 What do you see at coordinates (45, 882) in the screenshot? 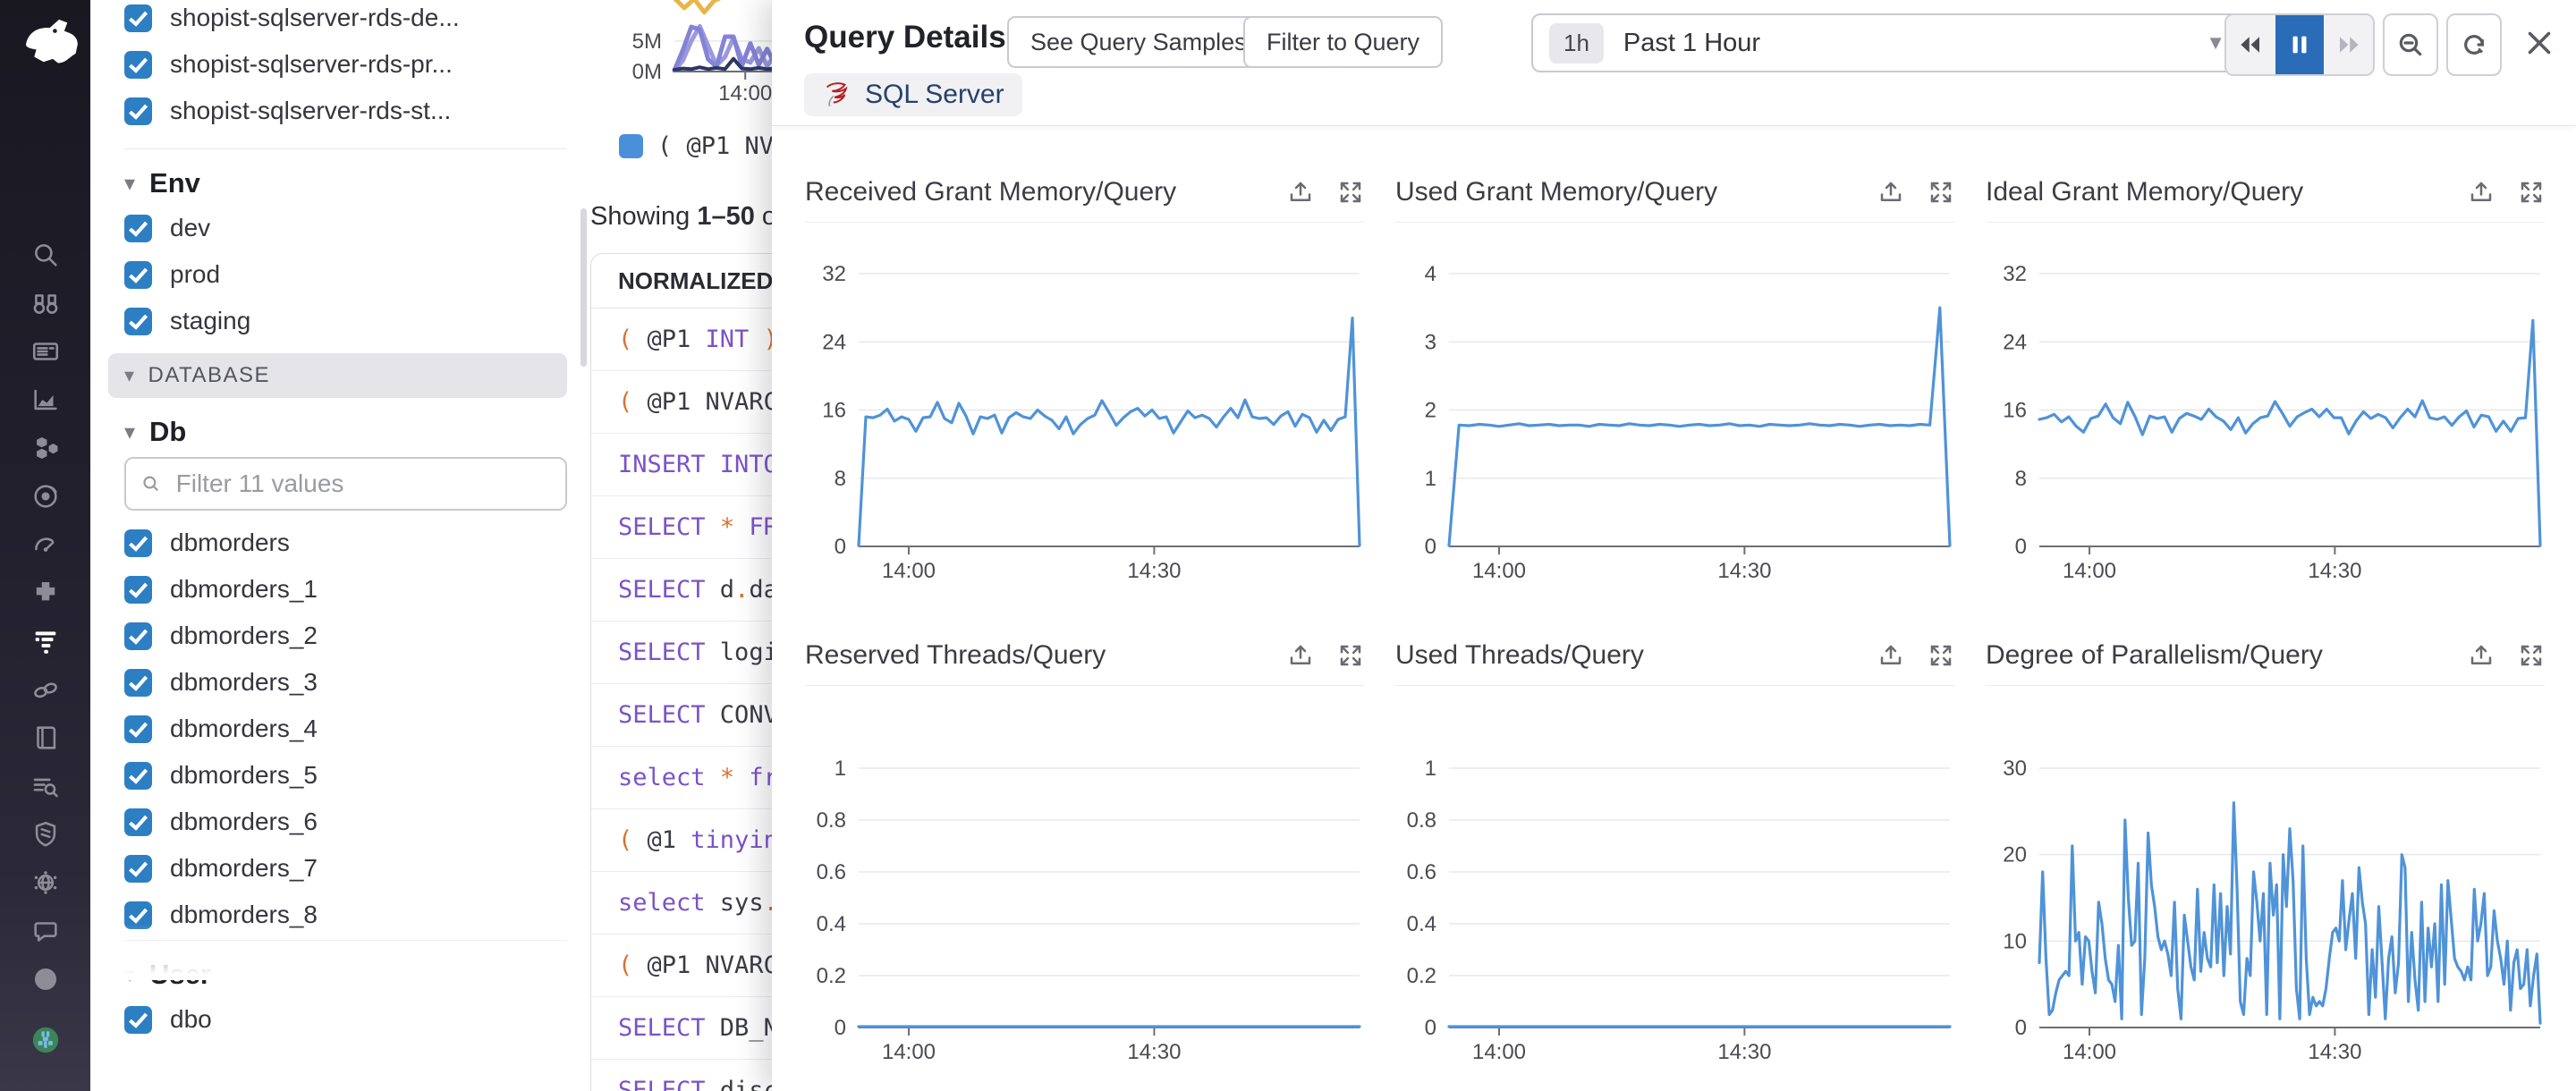
I see `network-globe-icon` at bounding box center [45, 882].